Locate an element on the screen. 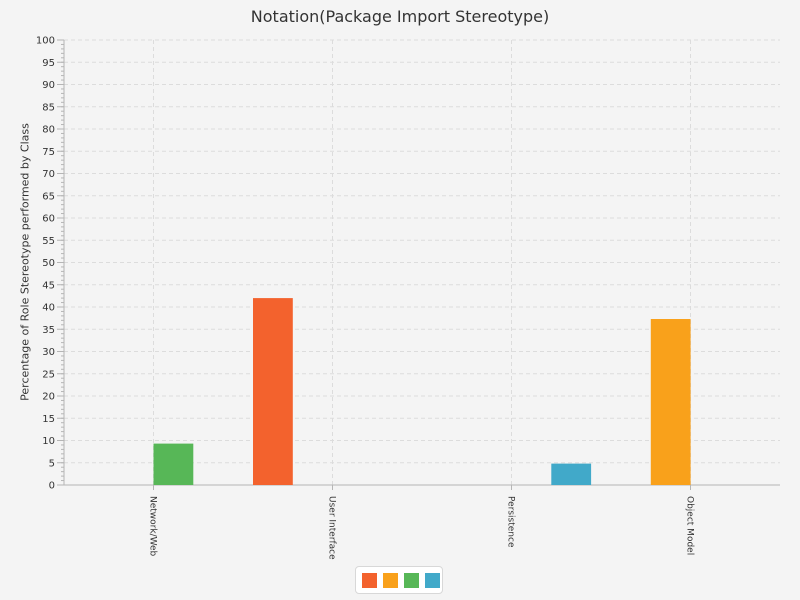 The image size is (800, 600). y-tick-label: 55 is located at coordinates (48, 241).